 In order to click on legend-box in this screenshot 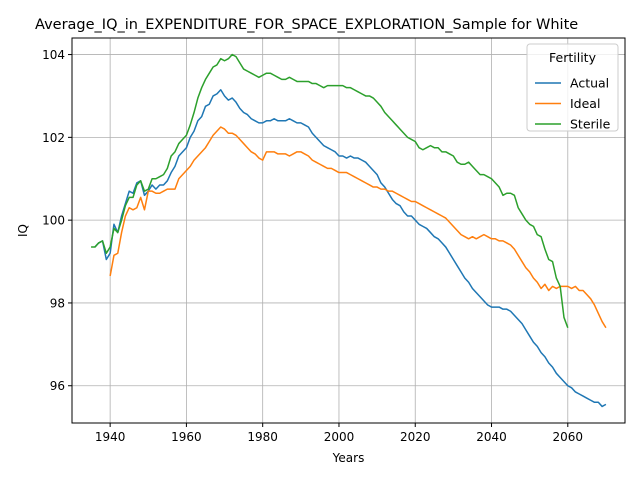, I will do `click(572, 87)`.